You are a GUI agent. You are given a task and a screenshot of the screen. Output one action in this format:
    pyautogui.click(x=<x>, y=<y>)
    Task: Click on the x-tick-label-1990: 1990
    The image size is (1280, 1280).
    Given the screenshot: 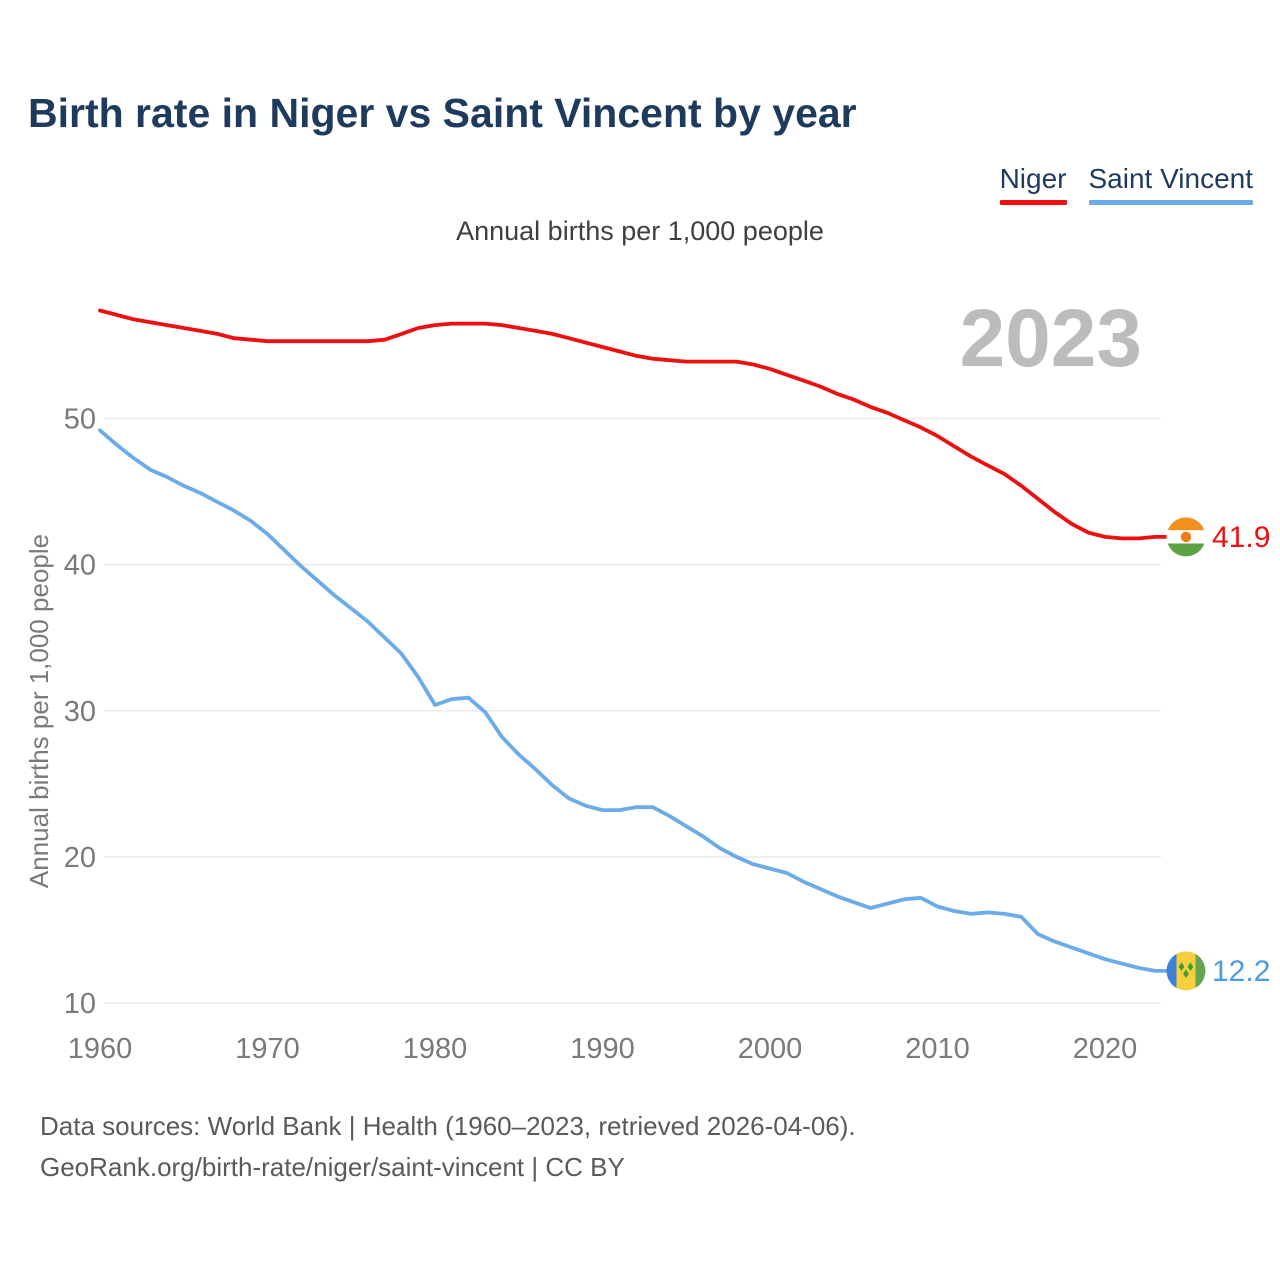 What is the action you would take?
    pyautogui.click(x=602, y=1049)
    